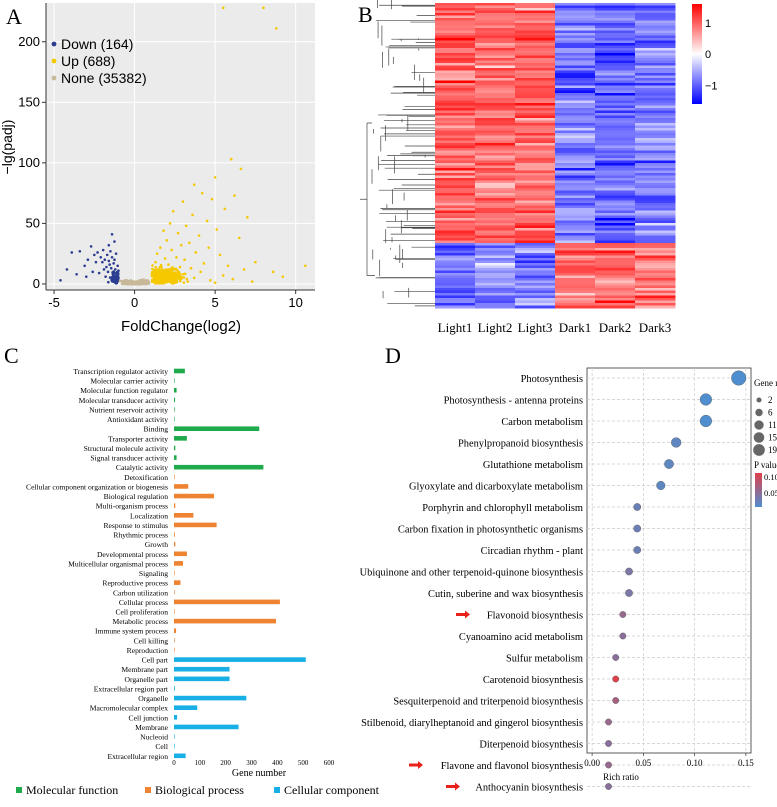 The width and height of the screenshot is (777, 807). What do you see at coordinates (148, 790) in the screenshot?
I see `go-legend-swatch` at bounding box center [148, 790].